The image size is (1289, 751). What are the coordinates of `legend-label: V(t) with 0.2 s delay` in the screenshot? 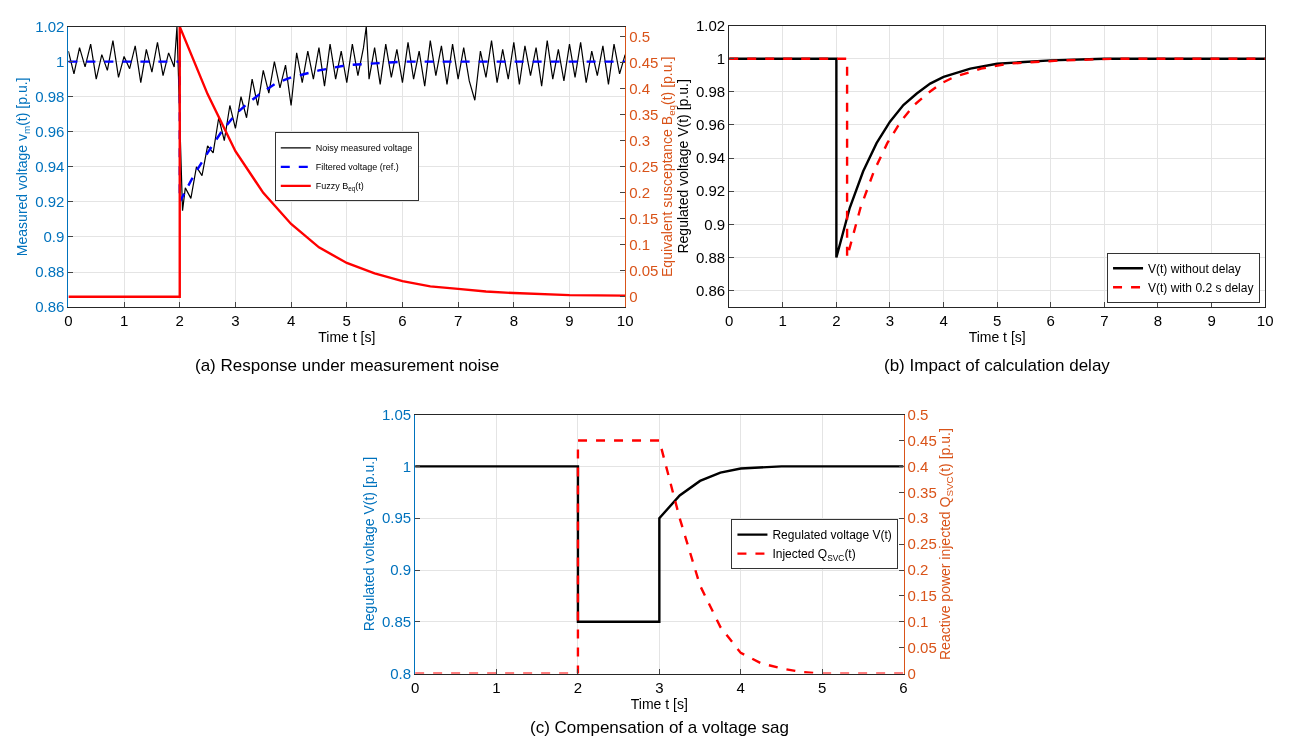 It's located at (1201, 287).